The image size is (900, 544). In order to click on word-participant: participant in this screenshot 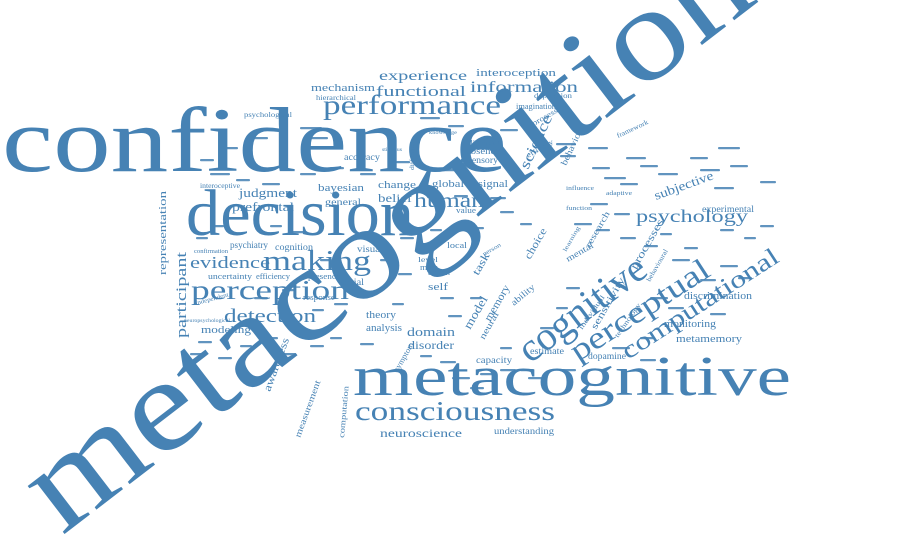, I will do `click(182, 294)`.